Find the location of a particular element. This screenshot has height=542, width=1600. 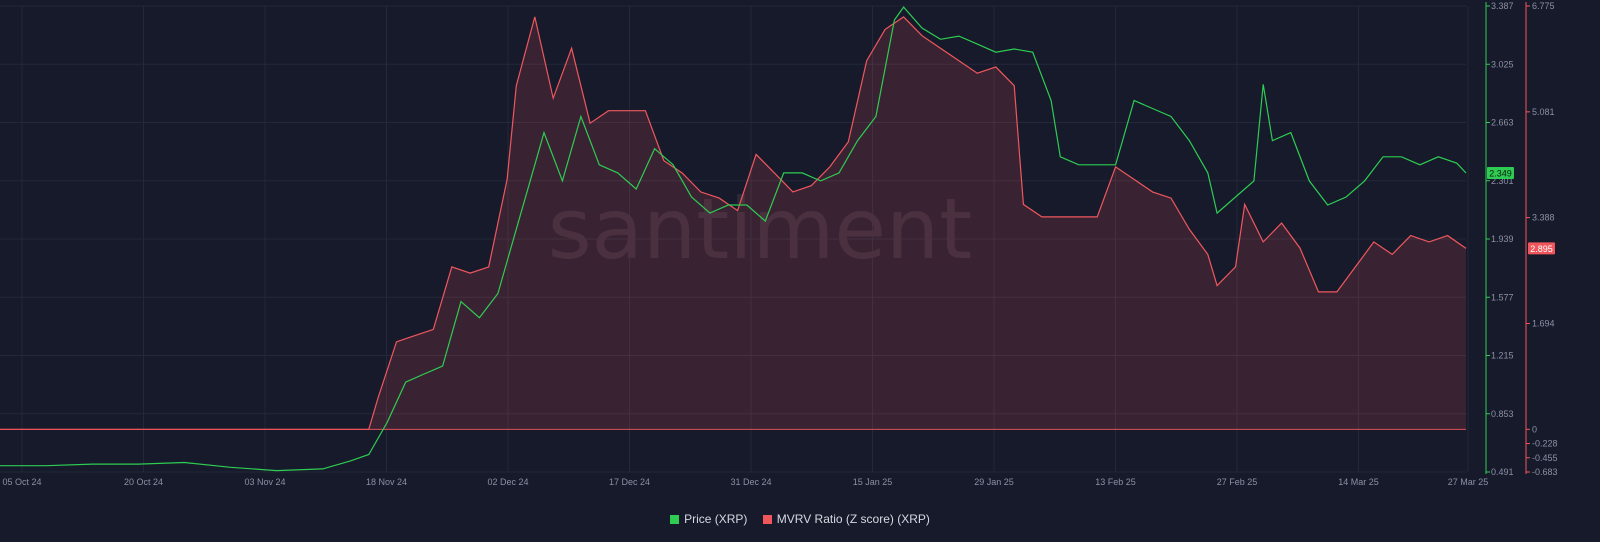

legend-label-price: Price (XRP) is located at coordinates (716, 519).